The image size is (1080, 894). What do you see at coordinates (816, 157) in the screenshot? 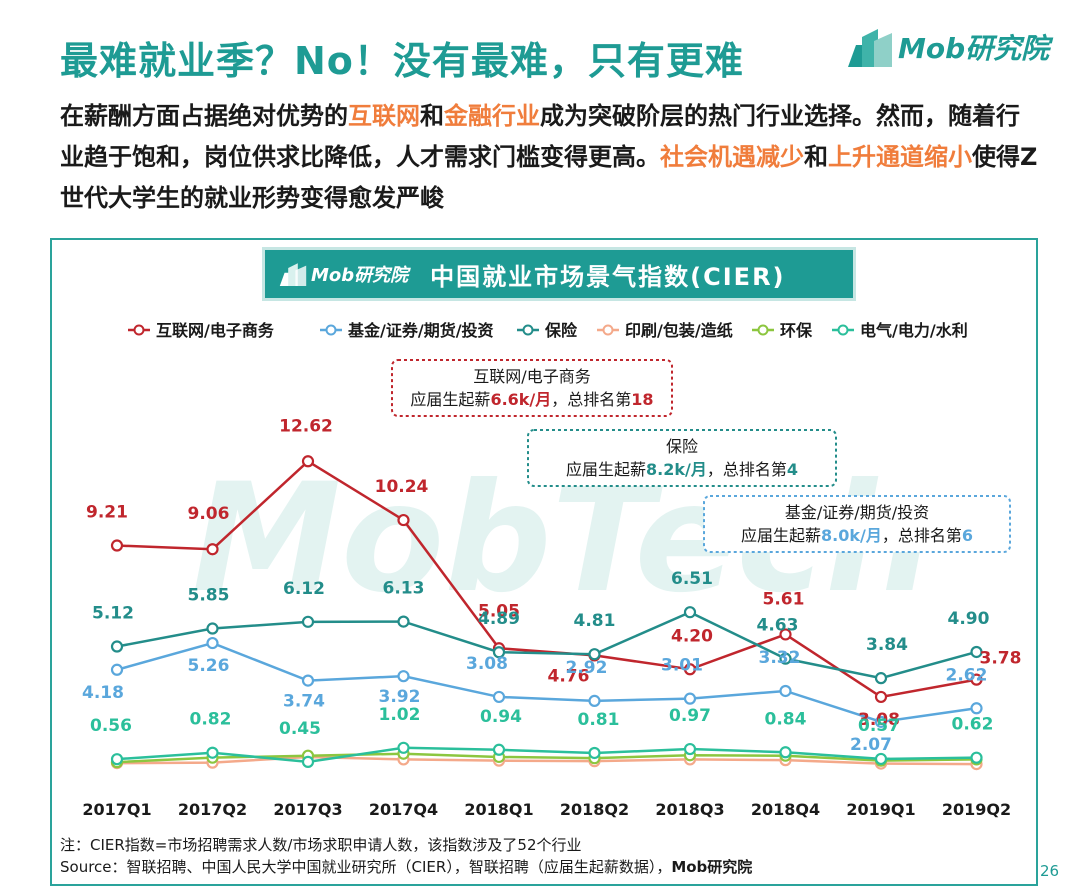
I see `intro-text-4: 和` at bounding box center [816, 157].